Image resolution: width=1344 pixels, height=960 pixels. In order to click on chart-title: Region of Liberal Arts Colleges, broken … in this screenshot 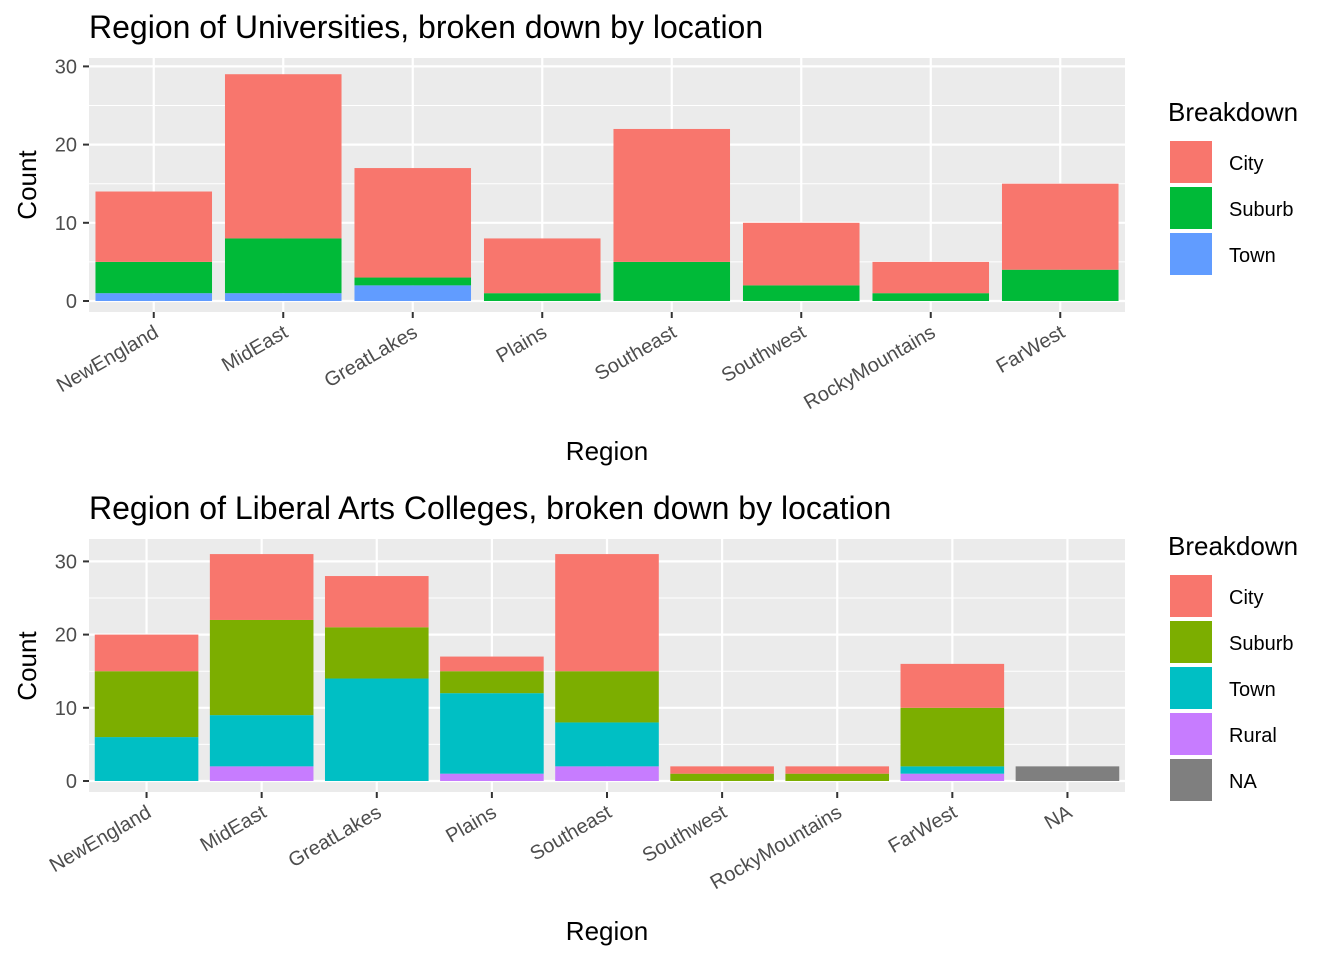, I will do `click(490, 508)`.